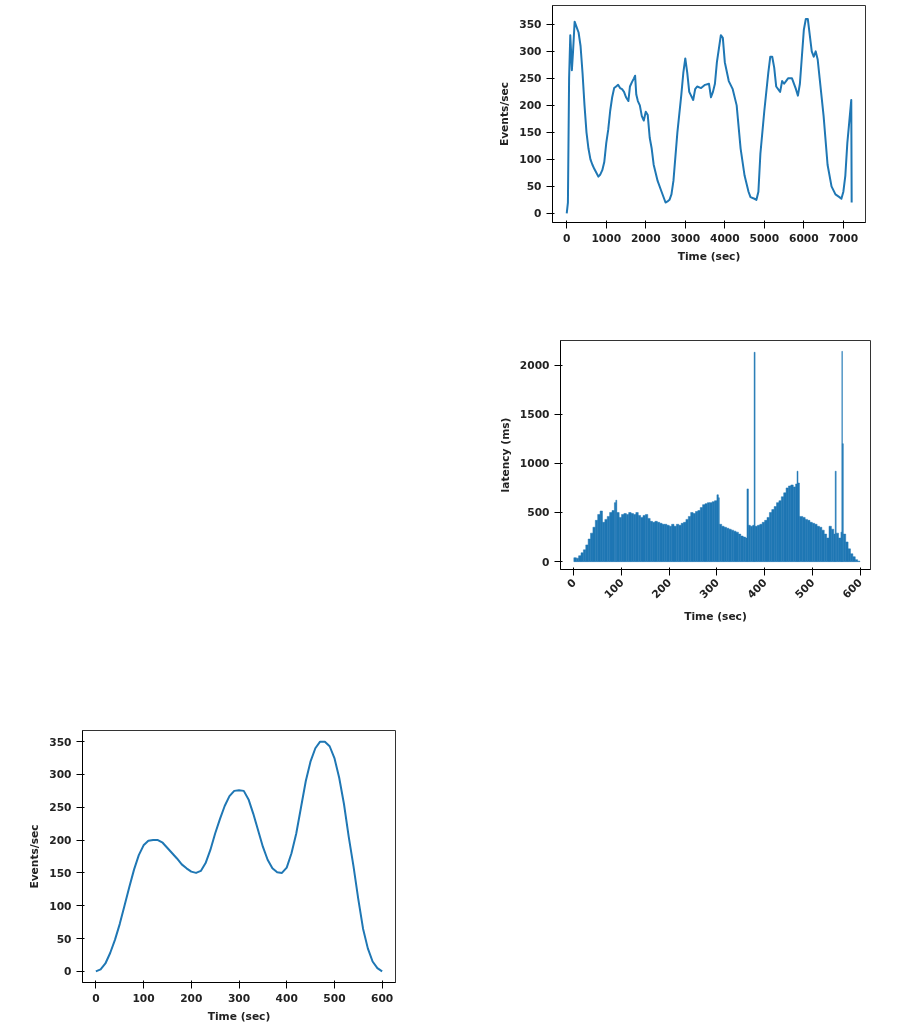 The height and width of the screenshot is (1031, 901). What do you see at coordinates (382, 998) in the screenshot?
I see `x-tick-label: 600` at bounding box center [382, 998].